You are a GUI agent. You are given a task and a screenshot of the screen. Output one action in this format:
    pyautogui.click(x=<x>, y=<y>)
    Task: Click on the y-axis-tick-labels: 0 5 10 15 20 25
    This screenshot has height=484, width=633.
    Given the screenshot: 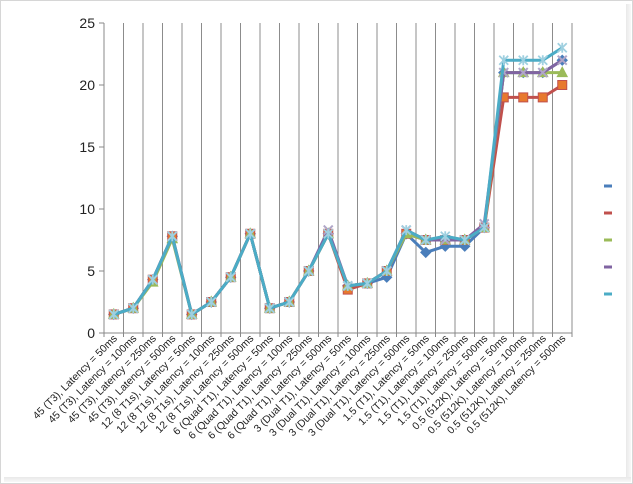 What is the action you would take?
    pyautogui.click(x=87, y=178)
    